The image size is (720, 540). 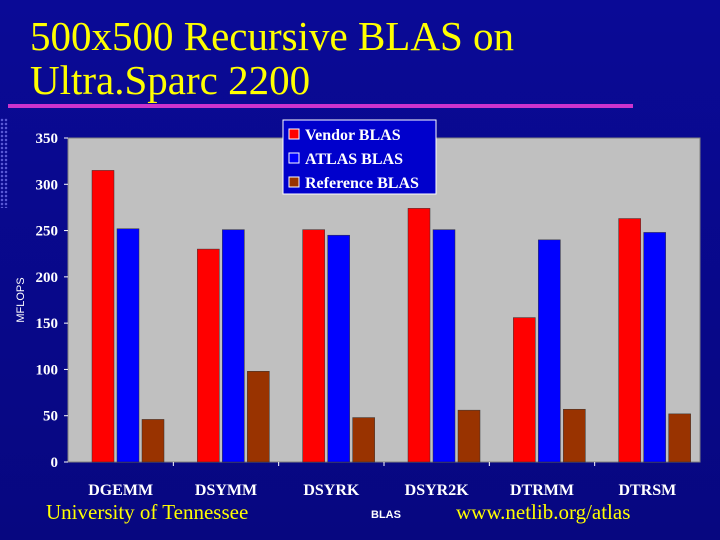 I want to click on bar-dtrsm-reference-blas, so click(x=679, y=438).